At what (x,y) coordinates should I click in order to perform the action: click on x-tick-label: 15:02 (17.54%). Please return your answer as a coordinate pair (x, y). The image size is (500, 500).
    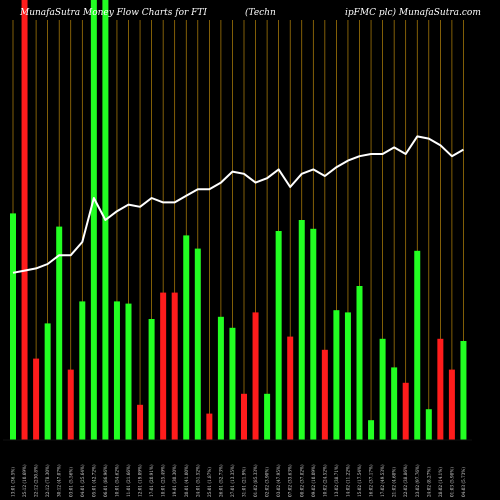
    Looking at the image, I should click on (359, 480).